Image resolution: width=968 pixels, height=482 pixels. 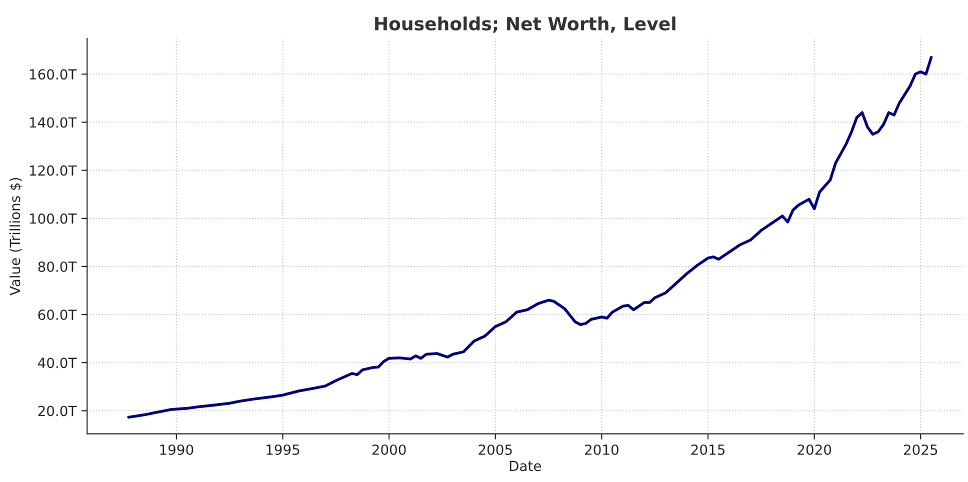 I want to click on x-tick-label: 1995, so click(x=283, y=449).